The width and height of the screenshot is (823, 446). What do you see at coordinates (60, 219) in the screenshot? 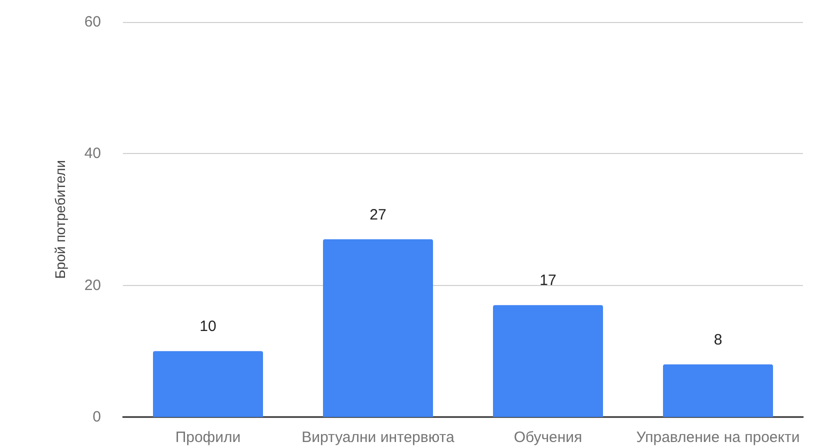
I see `y-axis-title: Брой потребители` at bounding box center [60, 219].